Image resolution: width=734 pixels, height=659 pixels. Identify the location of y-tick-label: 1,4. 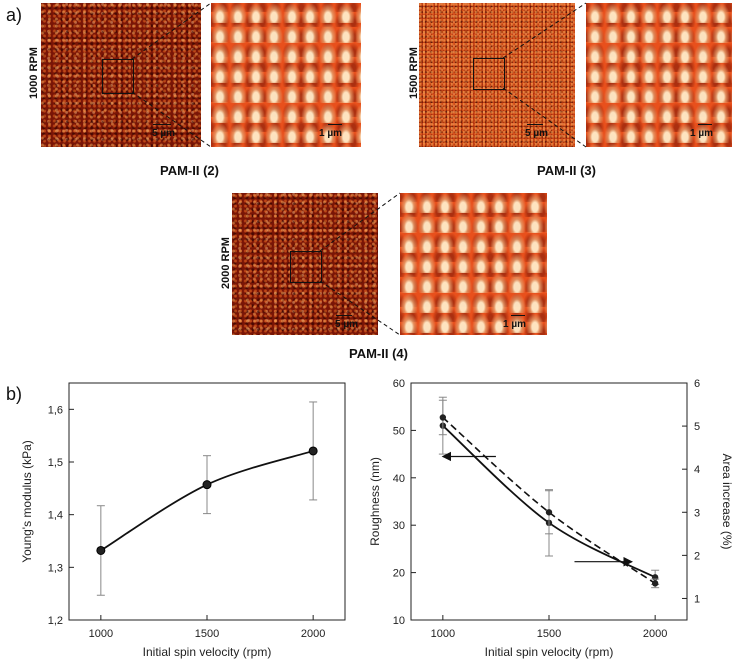
(55, 516).